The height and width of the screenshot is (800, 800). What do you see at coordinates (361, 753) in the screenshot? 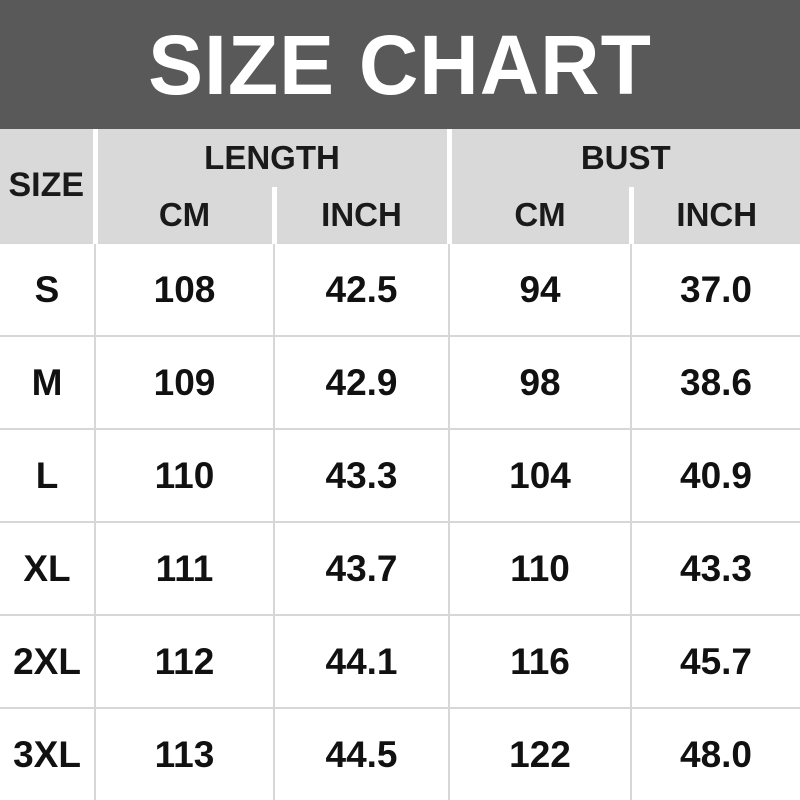
I see `length-inch-cell: 44.5` at bounding box center [361, 753].